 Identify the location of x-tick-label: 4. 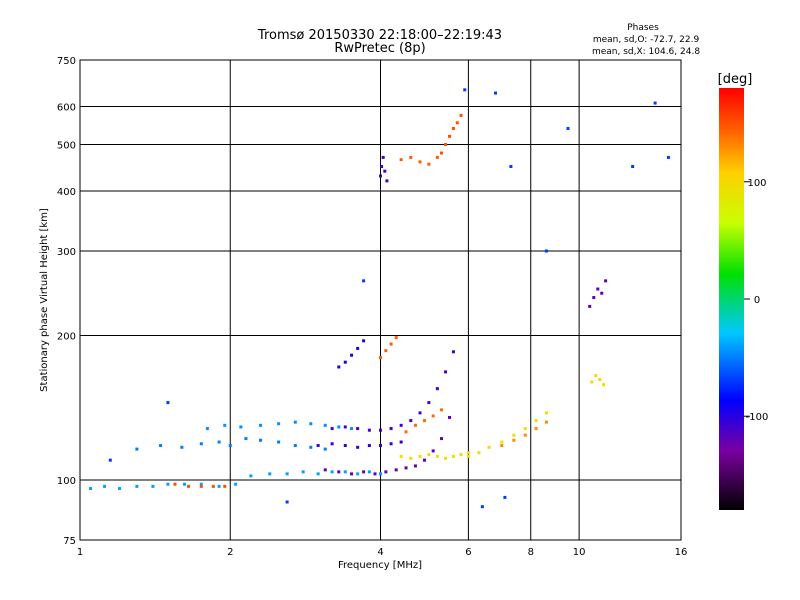
(380, 552).